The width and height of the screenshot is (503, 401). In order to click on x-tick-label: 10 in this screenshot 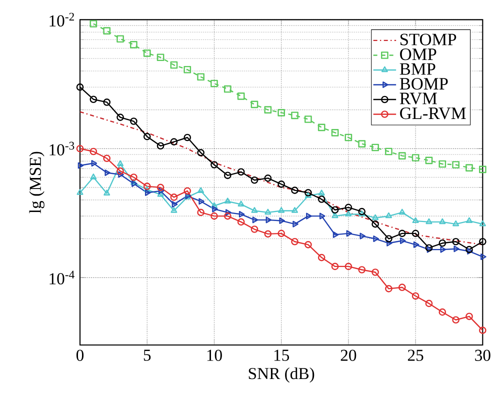, I will do `click(214, 355)`.